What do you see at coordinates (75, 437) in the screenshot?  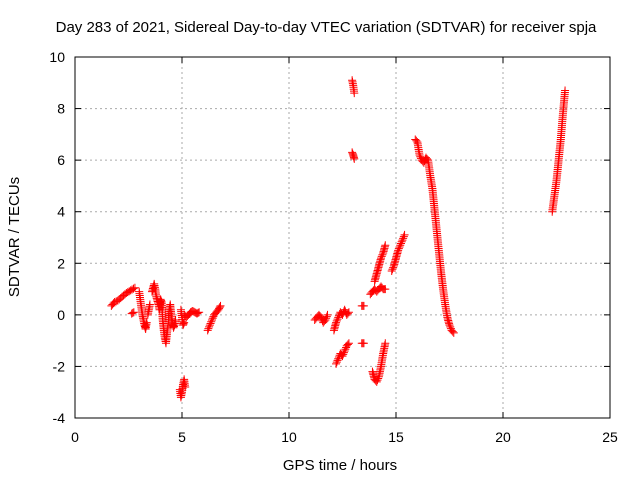 I see `x-tick-label: 0` at bounding box center [75, 437].